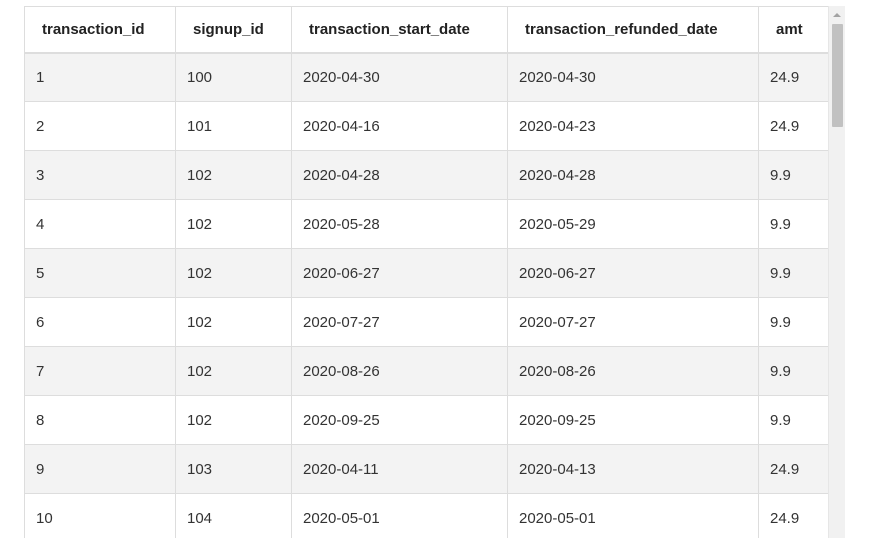 Image resolution: width=882 pixels, height=538 pixels. I want to click on column-header-amt: amt, so click(793, 30).